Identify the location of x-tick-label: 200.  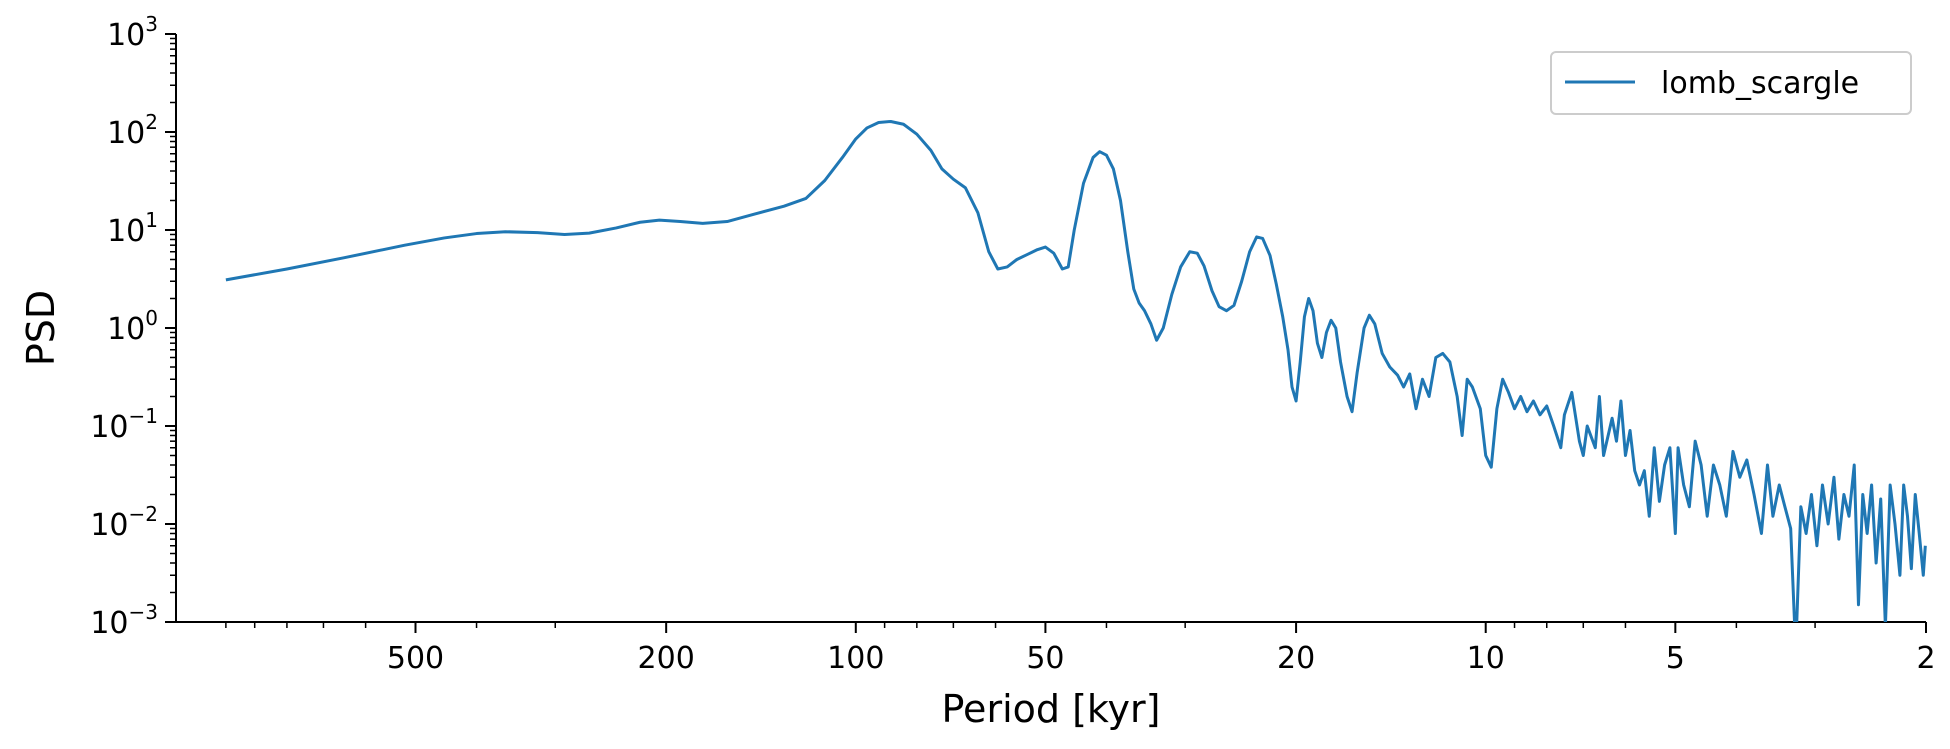
(666, 658).